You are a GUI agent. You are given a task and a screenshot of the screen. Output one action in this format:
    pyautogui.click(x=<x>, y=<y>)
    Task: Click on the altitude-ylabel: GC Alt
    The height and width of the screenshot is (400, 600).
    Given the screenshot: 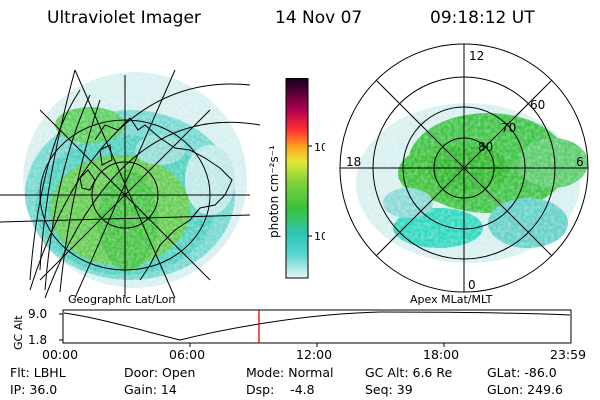 What is the action you would take?
    pyautogui.click(x=18, y=332)
    